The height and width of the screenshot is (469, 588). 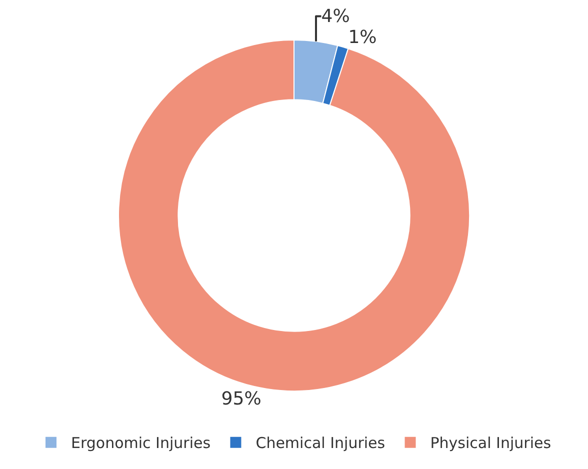 I want to click on legend-label: Chemical Injuries, so click(x=321, y=443).